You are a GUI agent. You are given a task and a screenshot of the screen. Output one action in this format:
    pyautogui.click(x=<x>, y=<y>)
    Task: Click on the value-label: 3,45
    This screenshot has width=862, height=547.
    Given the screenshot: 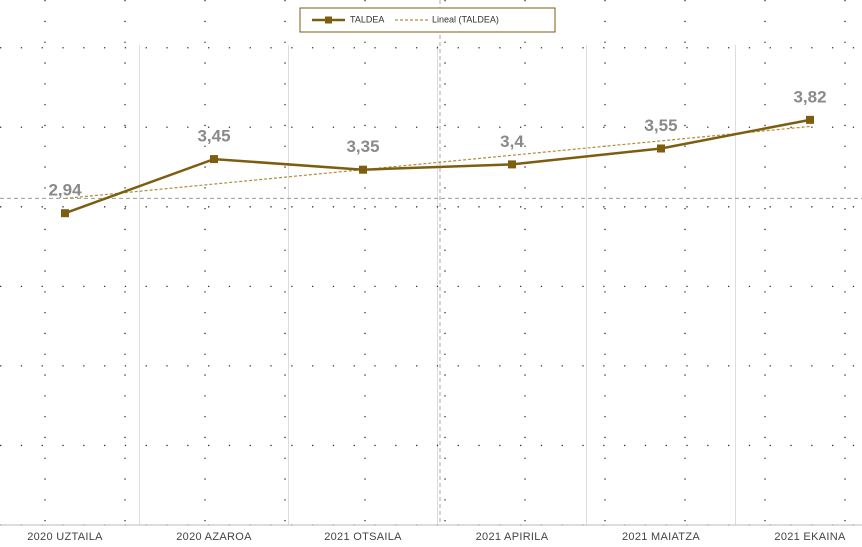 What is the action you would take?
    pyautogui.click(x=213, y=136)
    